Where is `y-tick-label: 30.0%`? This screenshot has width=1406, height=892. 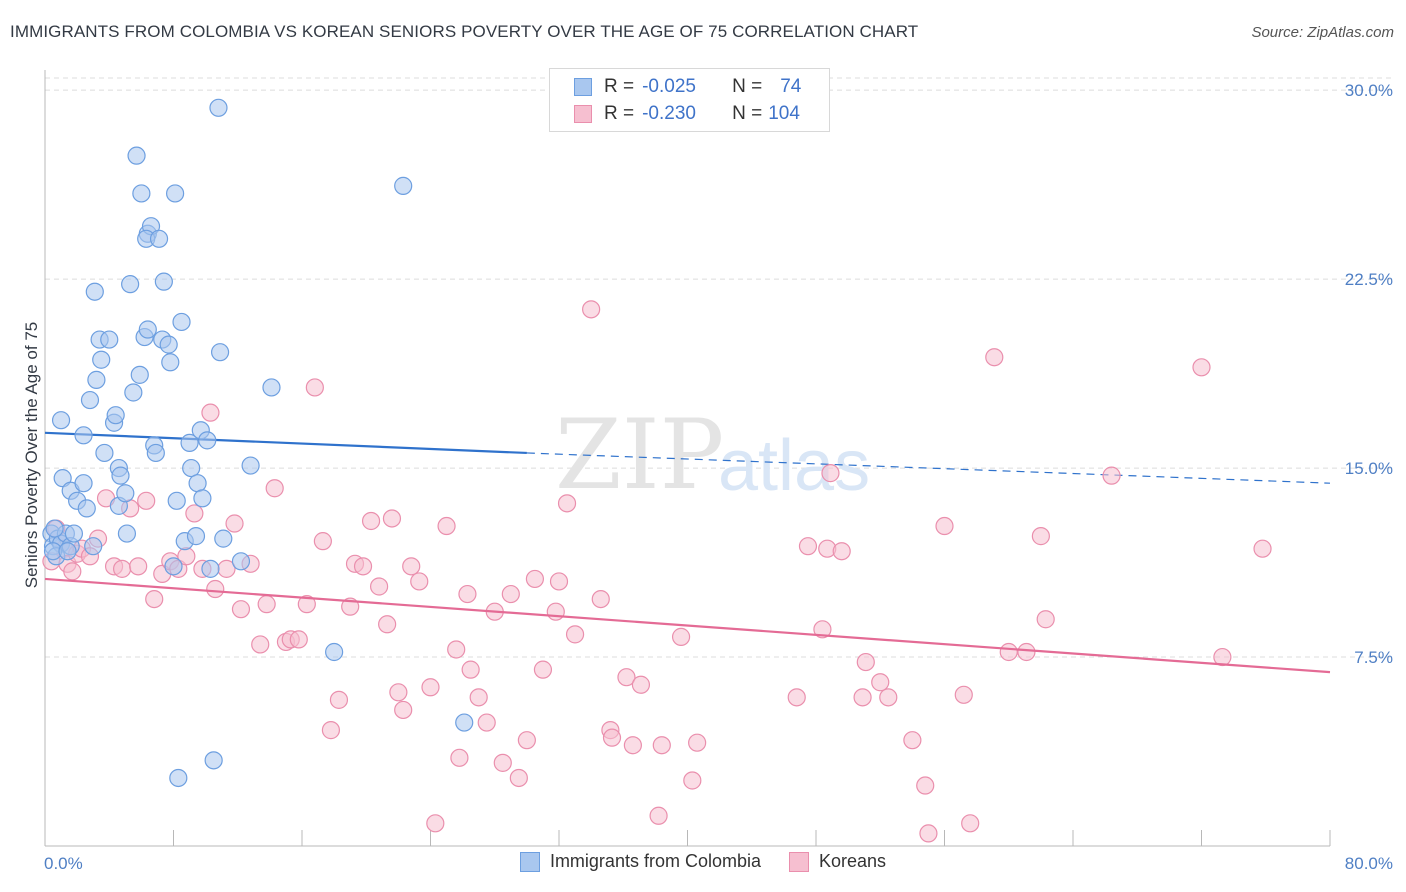
y-tick-label: 30.0% is located at coordinates (1369, 90).